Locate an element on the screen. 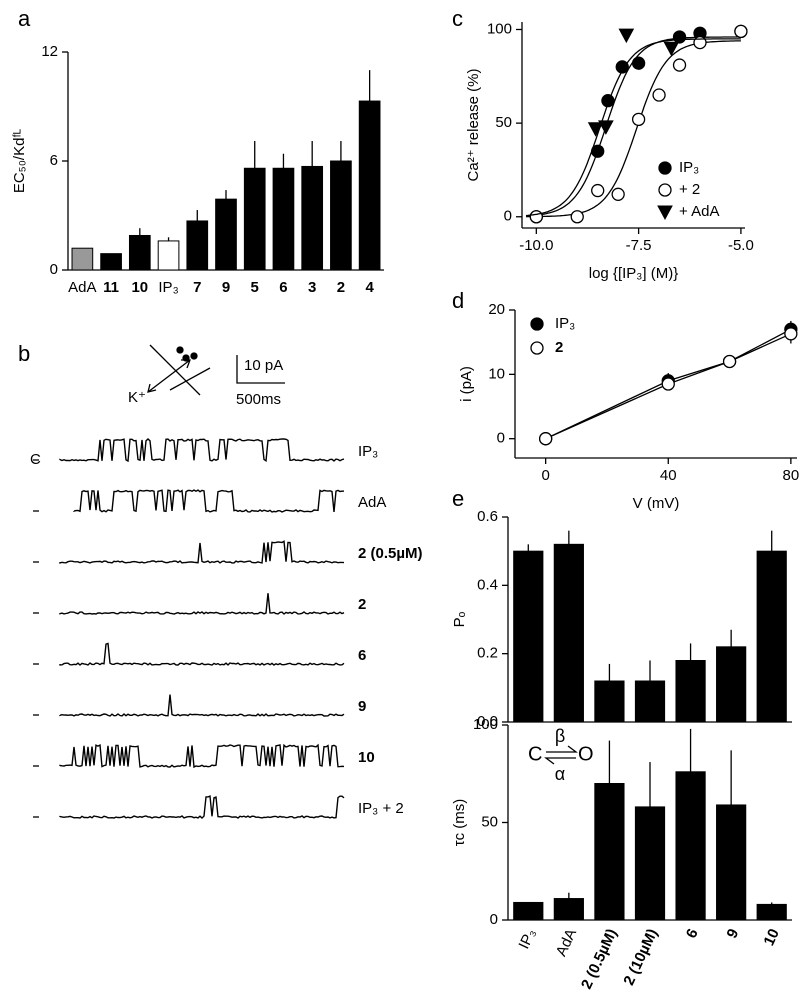  x-tick-label: 5 is located at coordinates (255, 287).